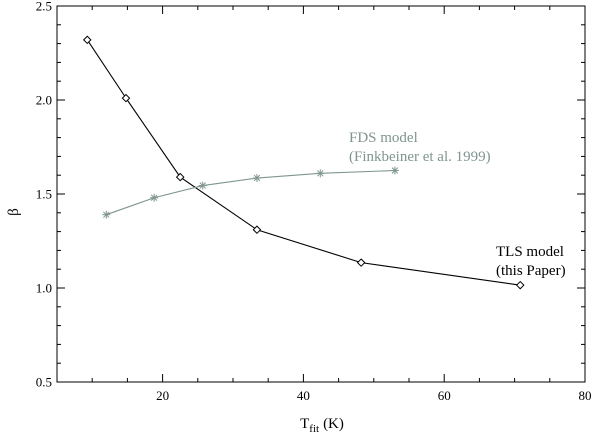 The width and height of the screenshot is (600, 440). I want to click on fds-annotation-line-1: FDS model, so click(383, 138).